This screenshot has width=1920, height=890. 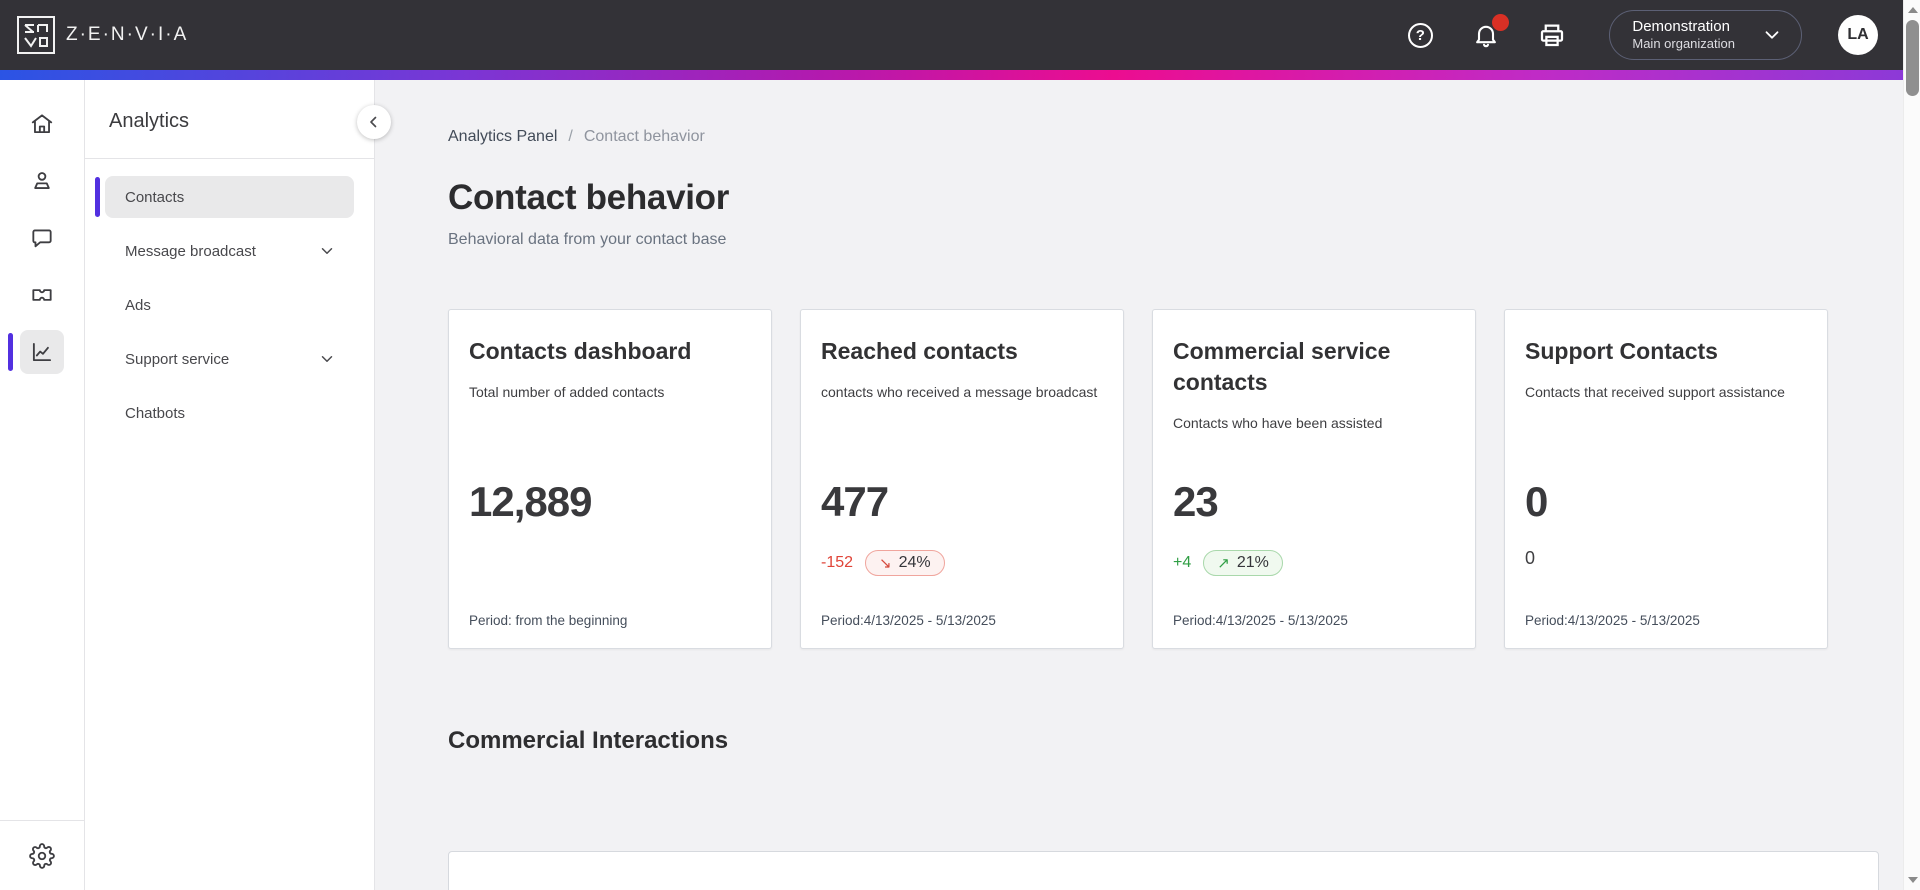 What do you see at coordinates (229, 305) in the screenshot?
I see `menu-item-ads: Ads` at bounding box center [229, 305].